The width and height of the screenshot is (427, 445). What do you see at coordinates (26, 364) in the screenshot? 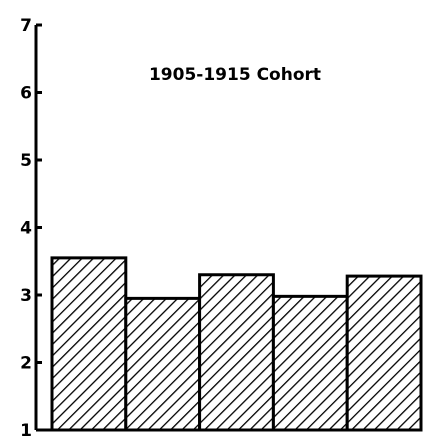
I see `y-tick-label-2: 2` at bounding box center [26, 364].